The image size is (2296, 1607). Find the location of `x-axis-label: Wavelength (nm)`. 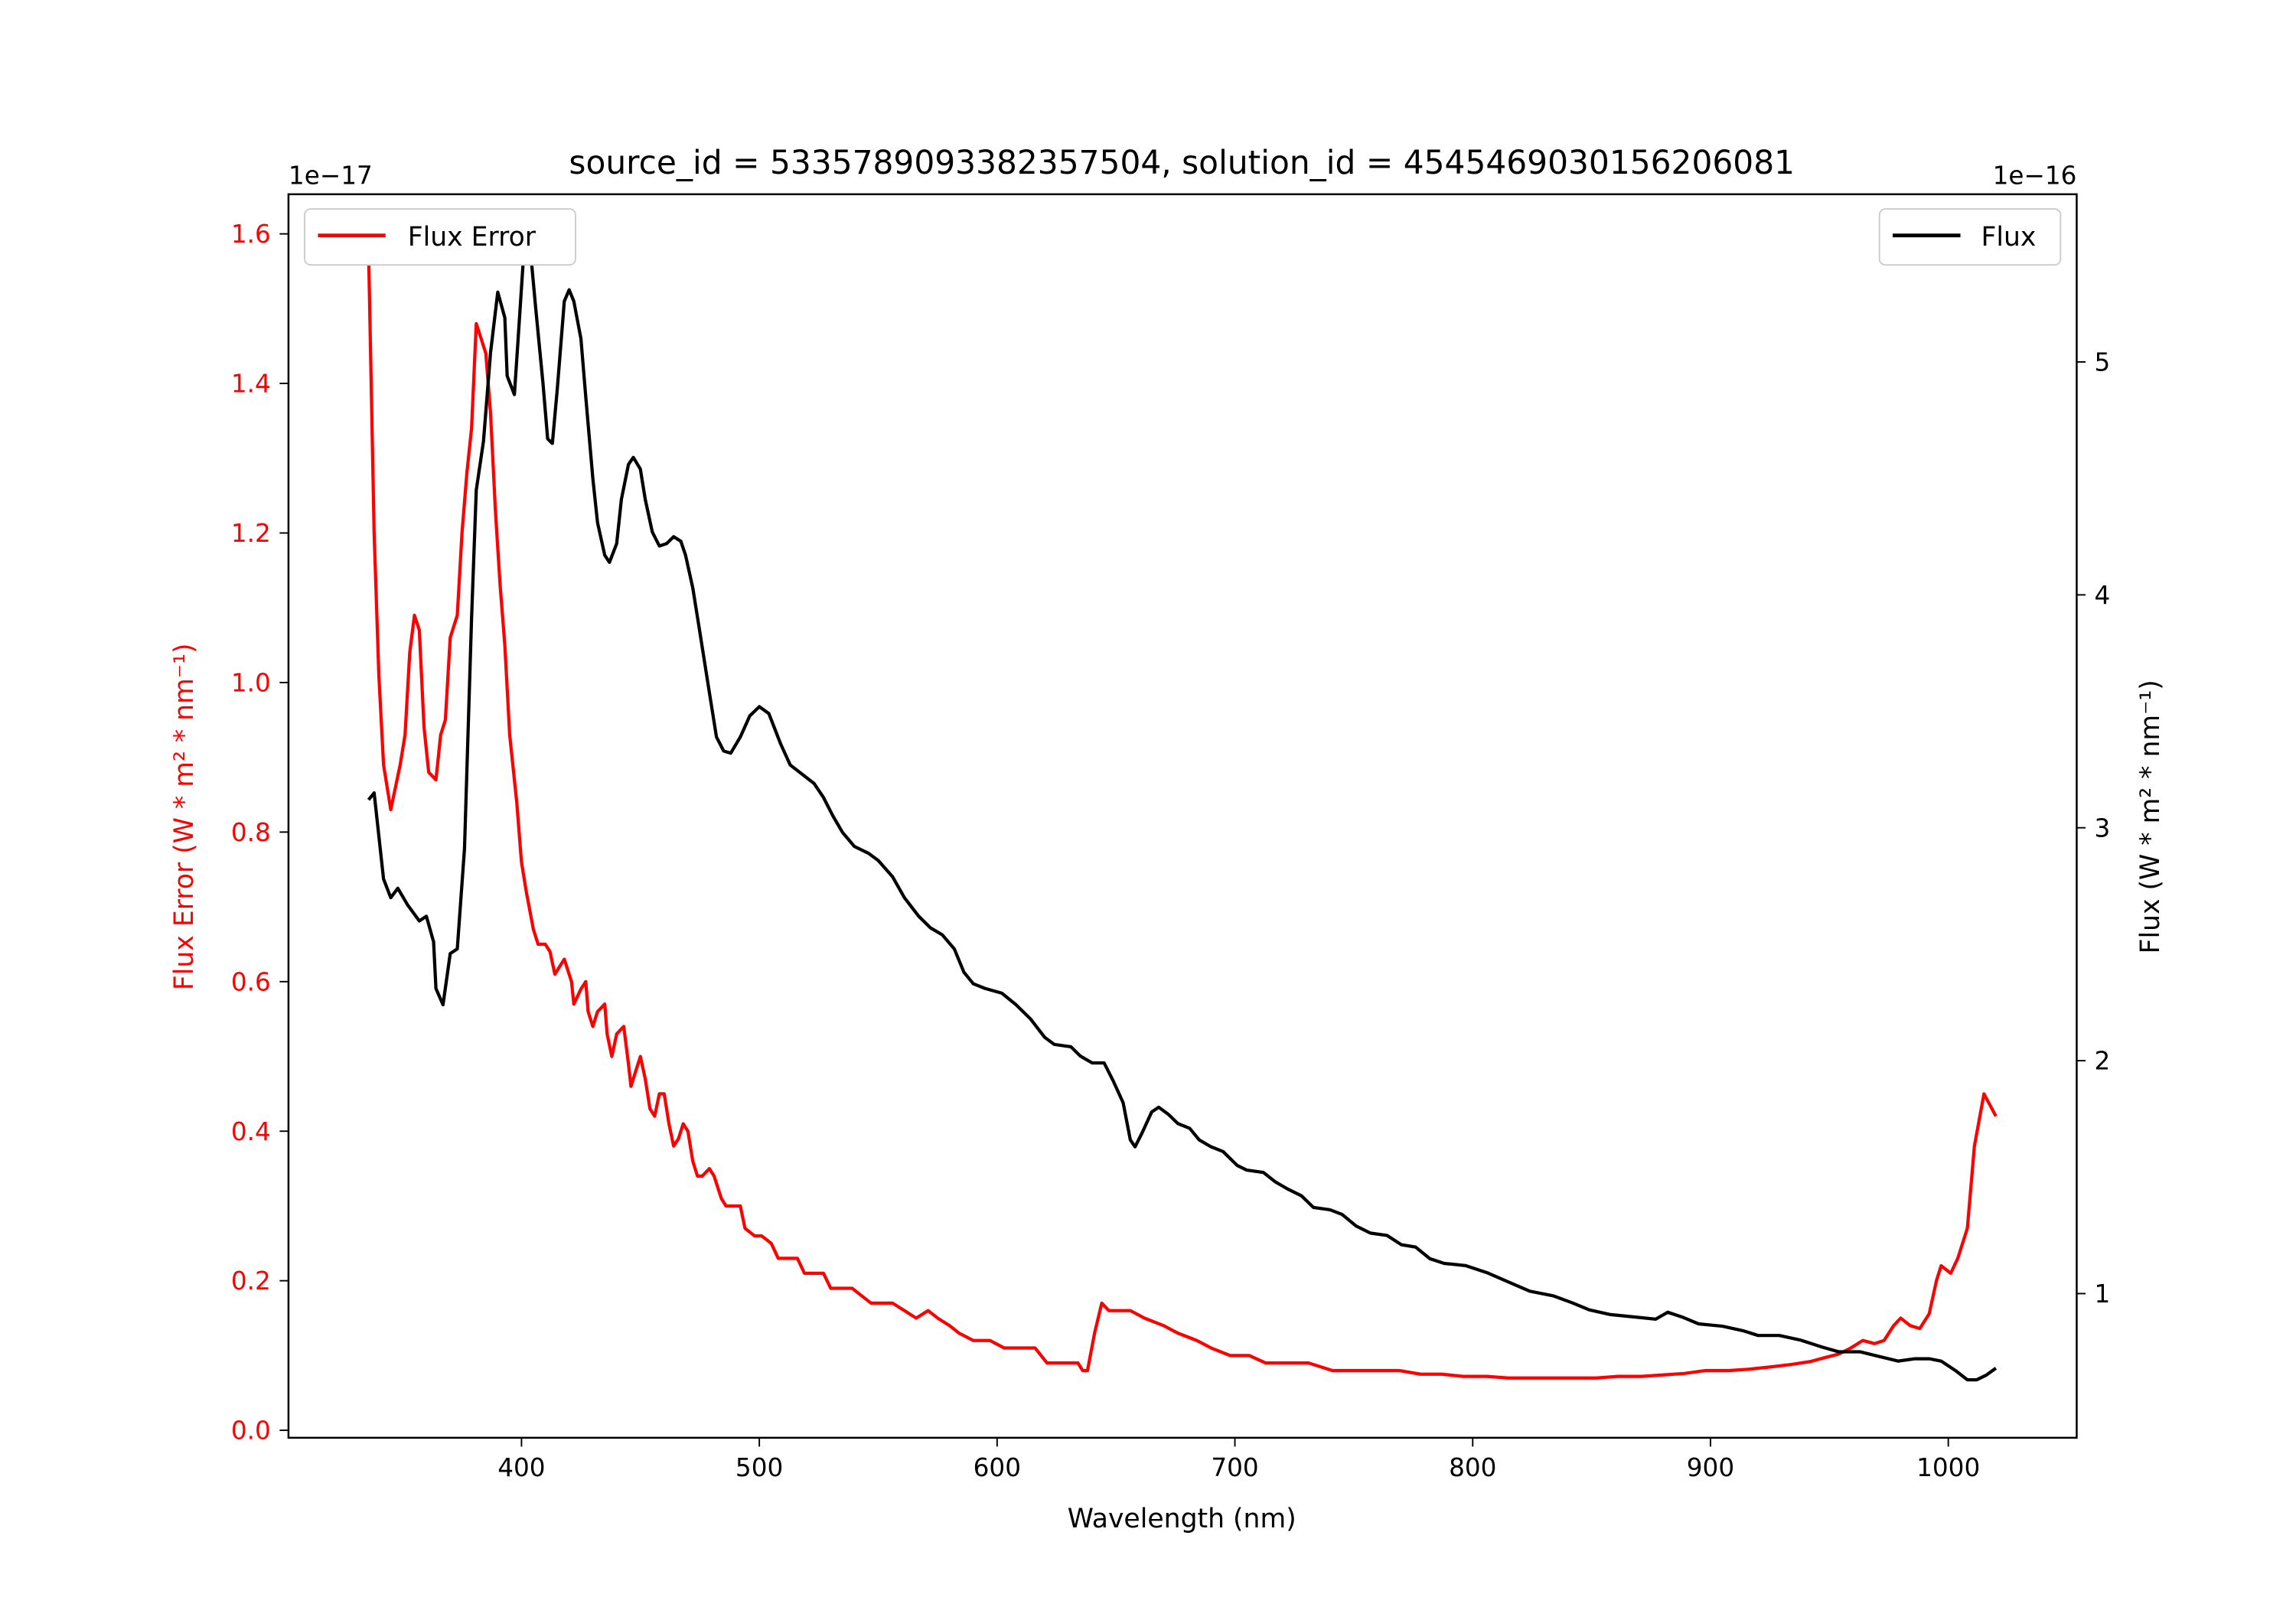

x-axis-label: Wavelength (nm) is located at coordinates (1182, 1519).